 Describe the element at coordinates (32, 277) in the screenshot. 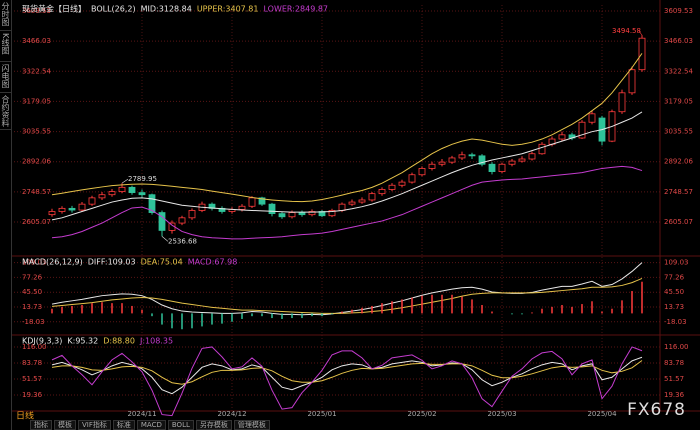

I see `y-tick-label: 77.26` at that location.